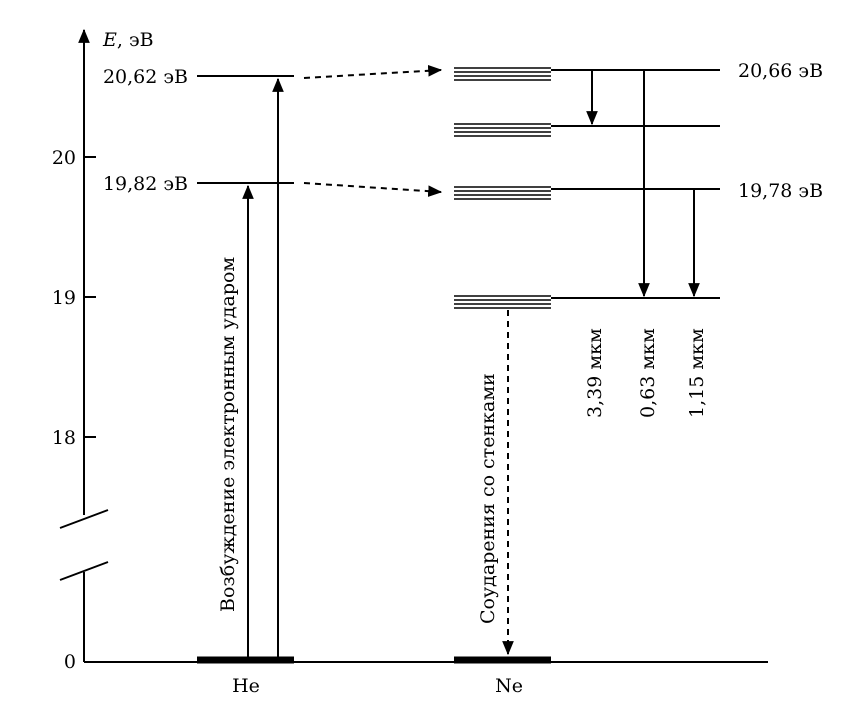  What do you see at coordinates (128, 40) in the screenshot?
I see `axis-label: E, эВ` at bounding box center [128, 40].